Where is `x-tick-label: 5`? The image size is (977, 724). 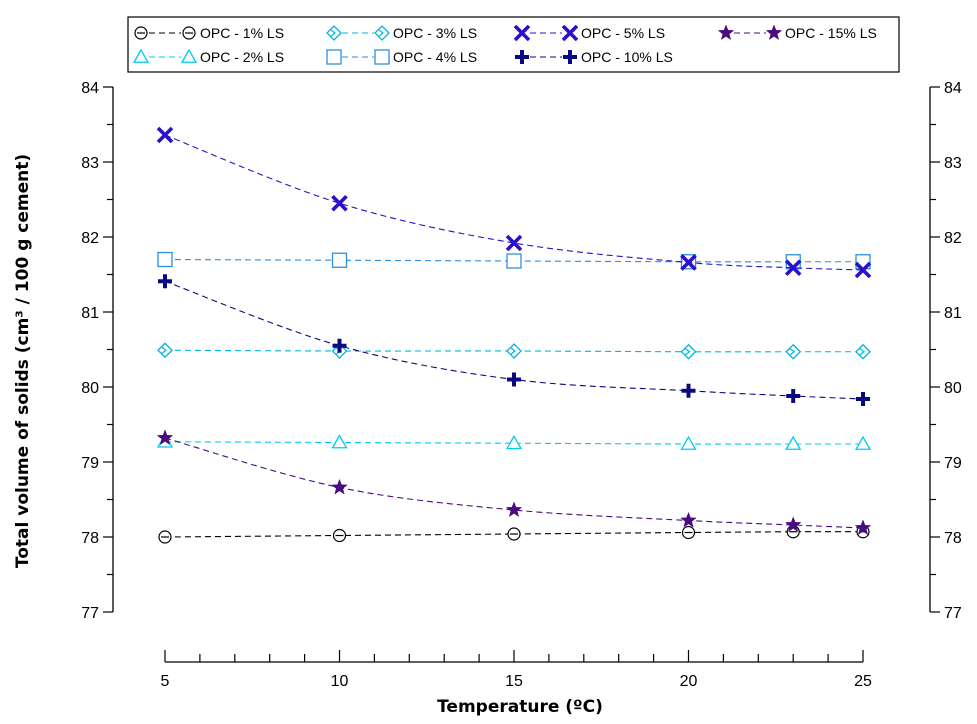 x-tick-label: 5 is located at coordinates (165, 681).